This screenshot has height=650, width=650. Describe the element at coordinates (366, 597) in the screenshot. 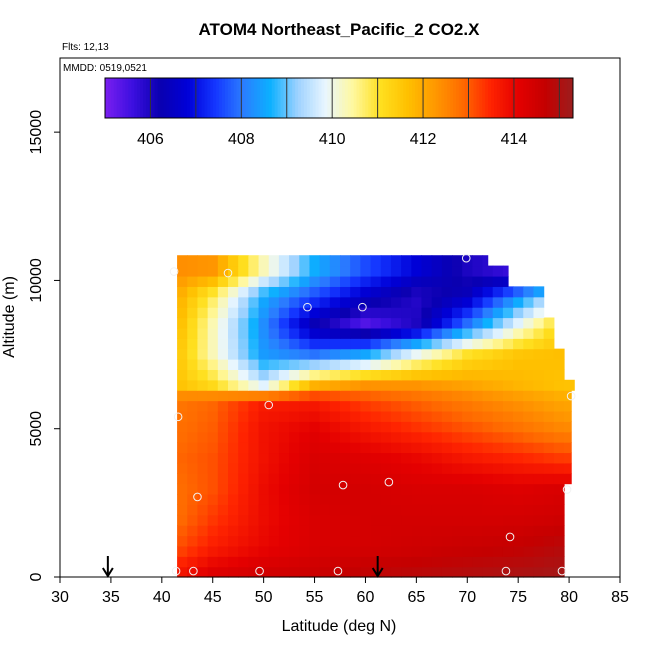

I see `x-tick-label: 60` at that location.